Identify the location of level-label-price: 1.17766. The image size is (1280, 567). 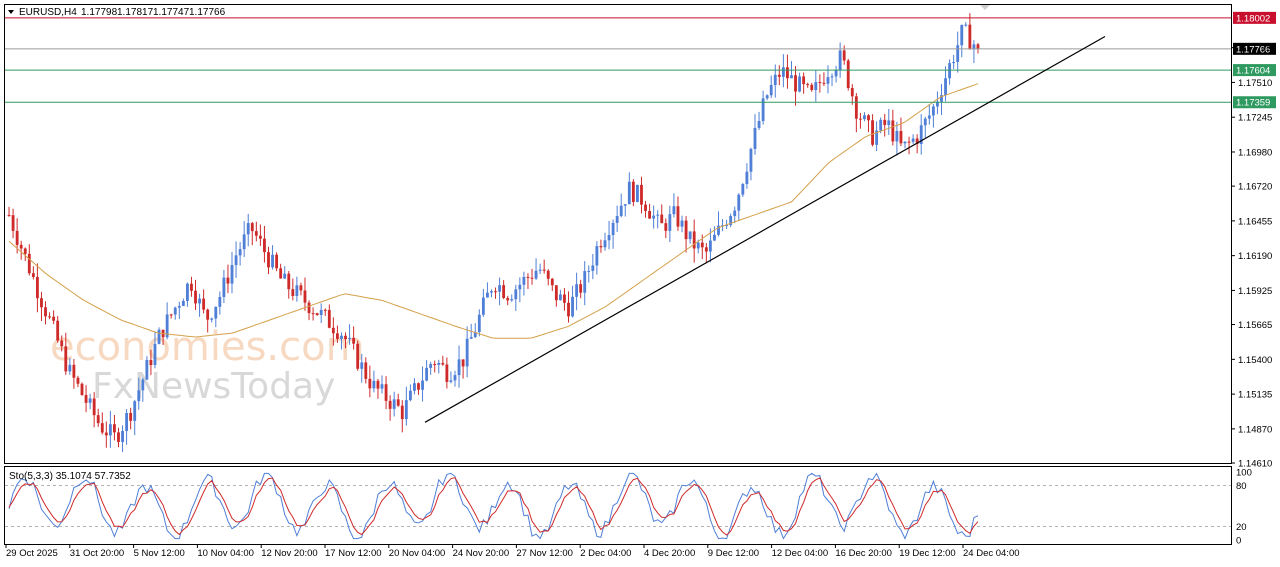
(1253, 49).